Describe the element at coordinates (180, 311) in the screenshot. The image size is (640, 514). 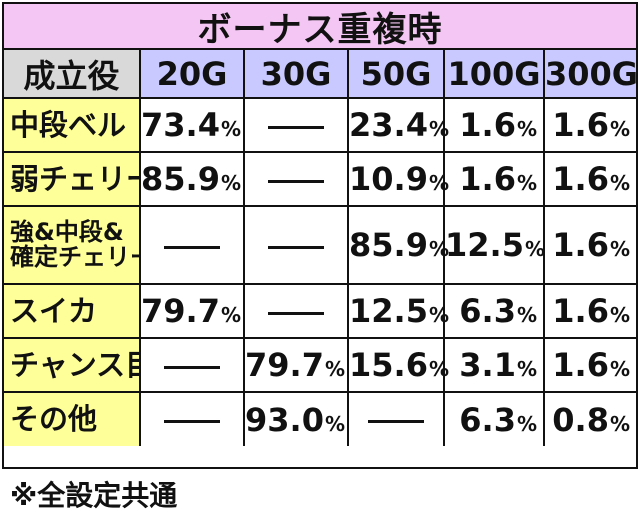
I see `value-number: 79.7` at that location.